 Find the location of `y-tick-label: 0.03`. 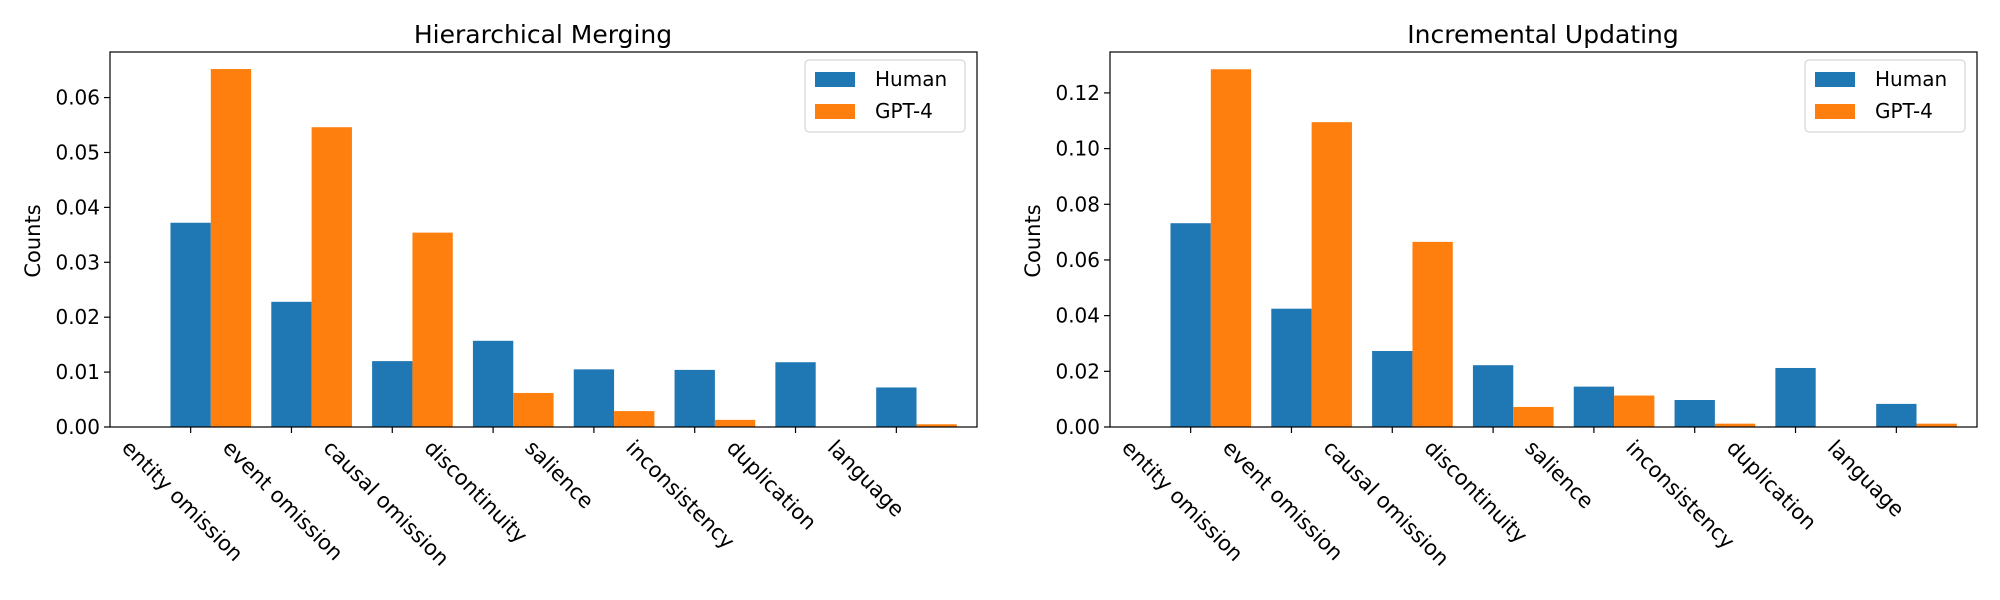

y-tick-label: 0.03 is located at coordinates (77, 262).